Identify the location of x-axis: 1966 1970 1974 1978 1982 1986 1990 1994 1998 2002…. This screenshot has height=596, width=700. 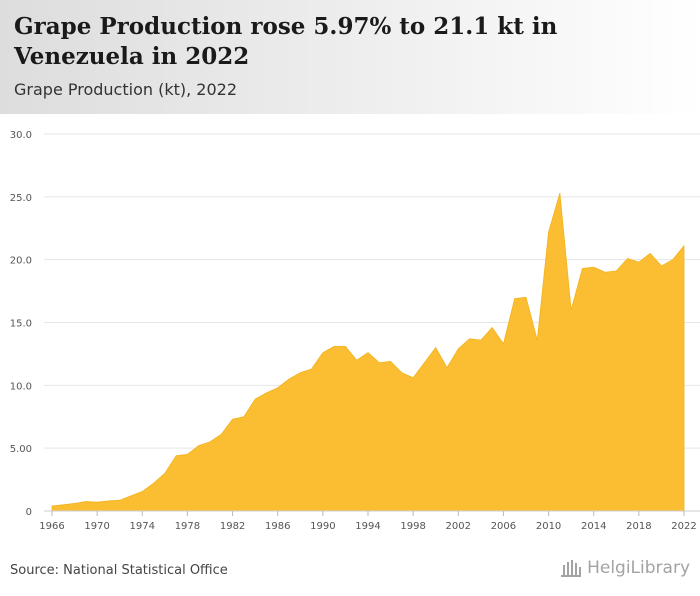
(369, 521).